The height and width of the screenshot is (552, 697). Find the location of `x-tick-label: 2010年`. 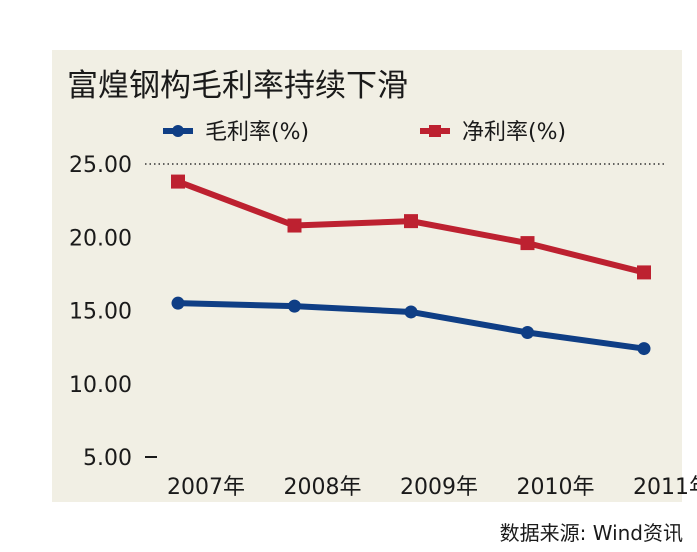

x-tick-label: 2010年 is located at coordinates (556, 487).